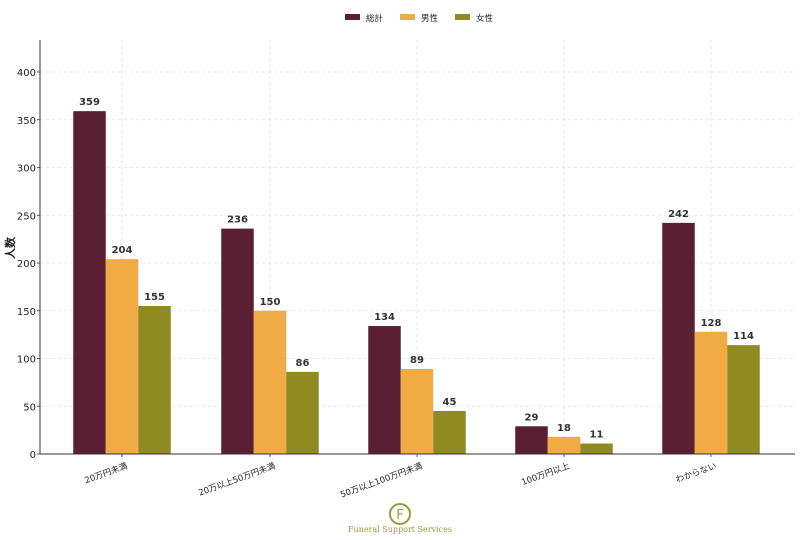  What do you see at coordinates (711, 323) in the screenshot?
I see `data-label: 128` at bounding box center [711, 323].